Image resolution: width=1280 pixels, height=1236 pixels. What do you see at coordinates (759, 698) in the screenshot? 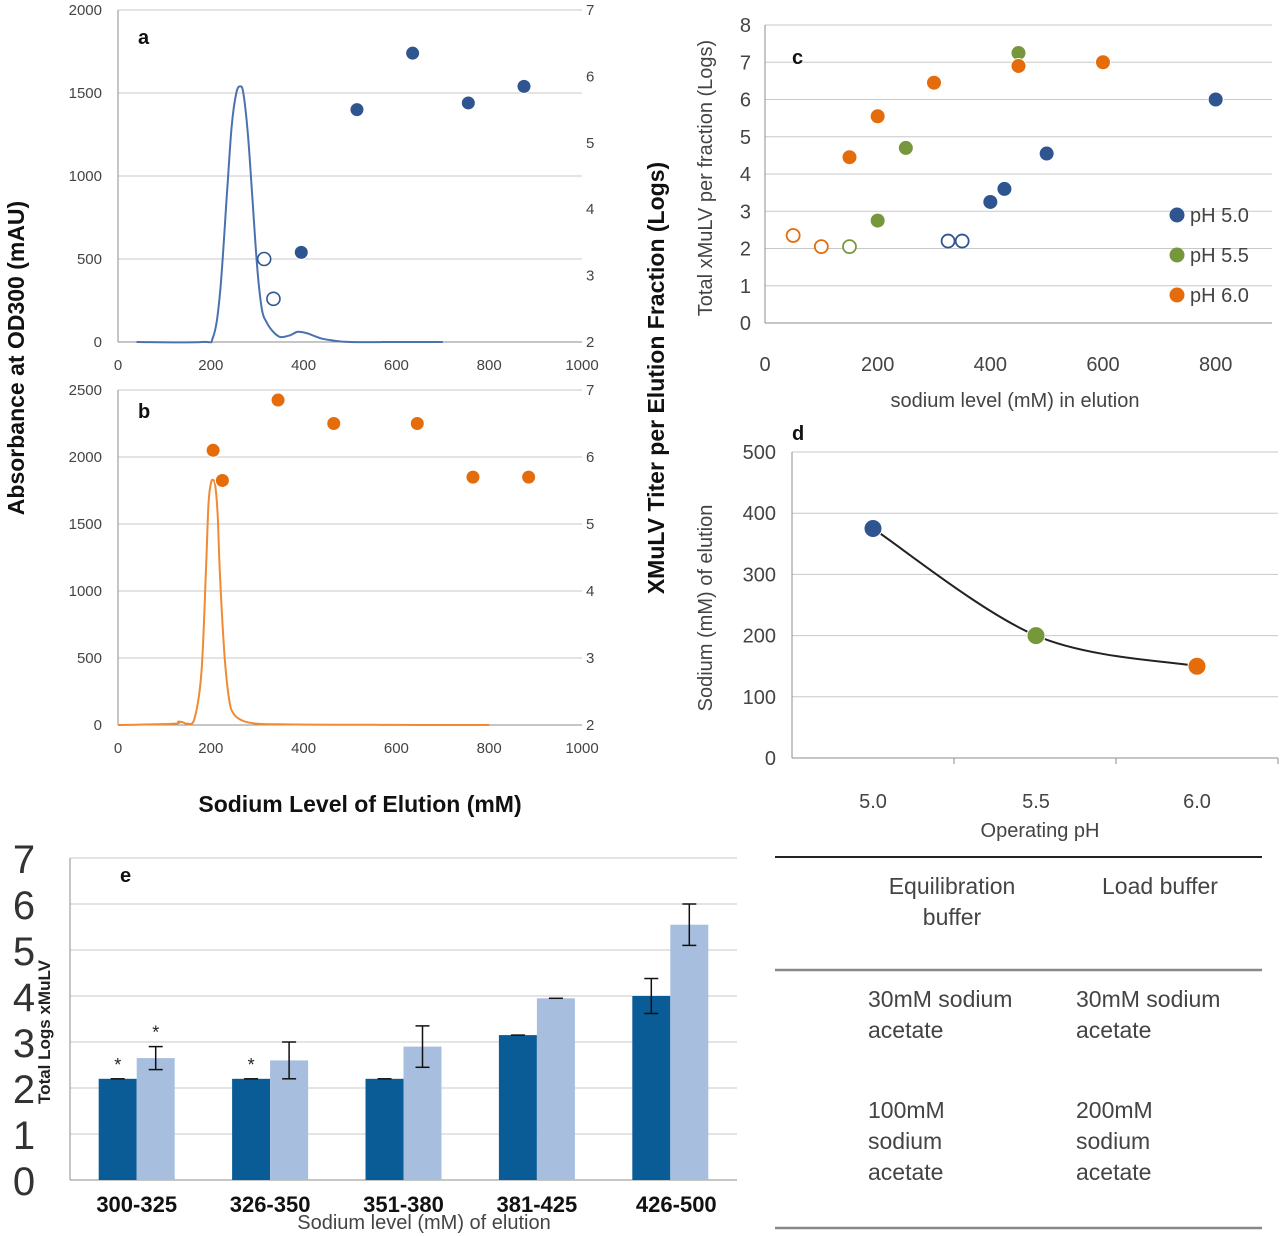
I see `y-tick-label: 100` at bounding box center [759, 698].